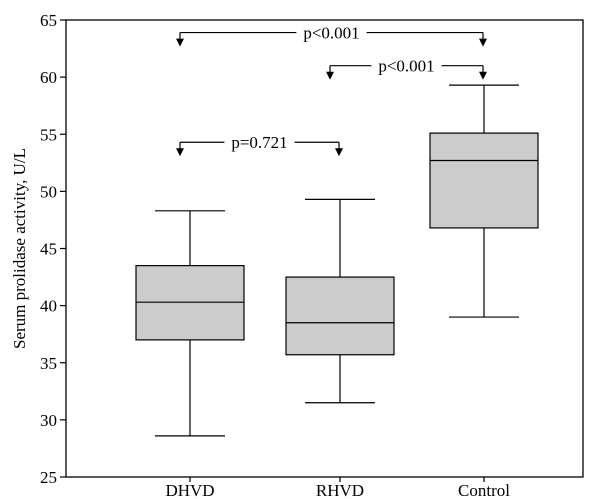 Image resolution: width=594 pixels, height=499 pixels. Describe the element at coordinates (259, 142) in the screenshot. I see `p-value-label: p=0.721` at that location.